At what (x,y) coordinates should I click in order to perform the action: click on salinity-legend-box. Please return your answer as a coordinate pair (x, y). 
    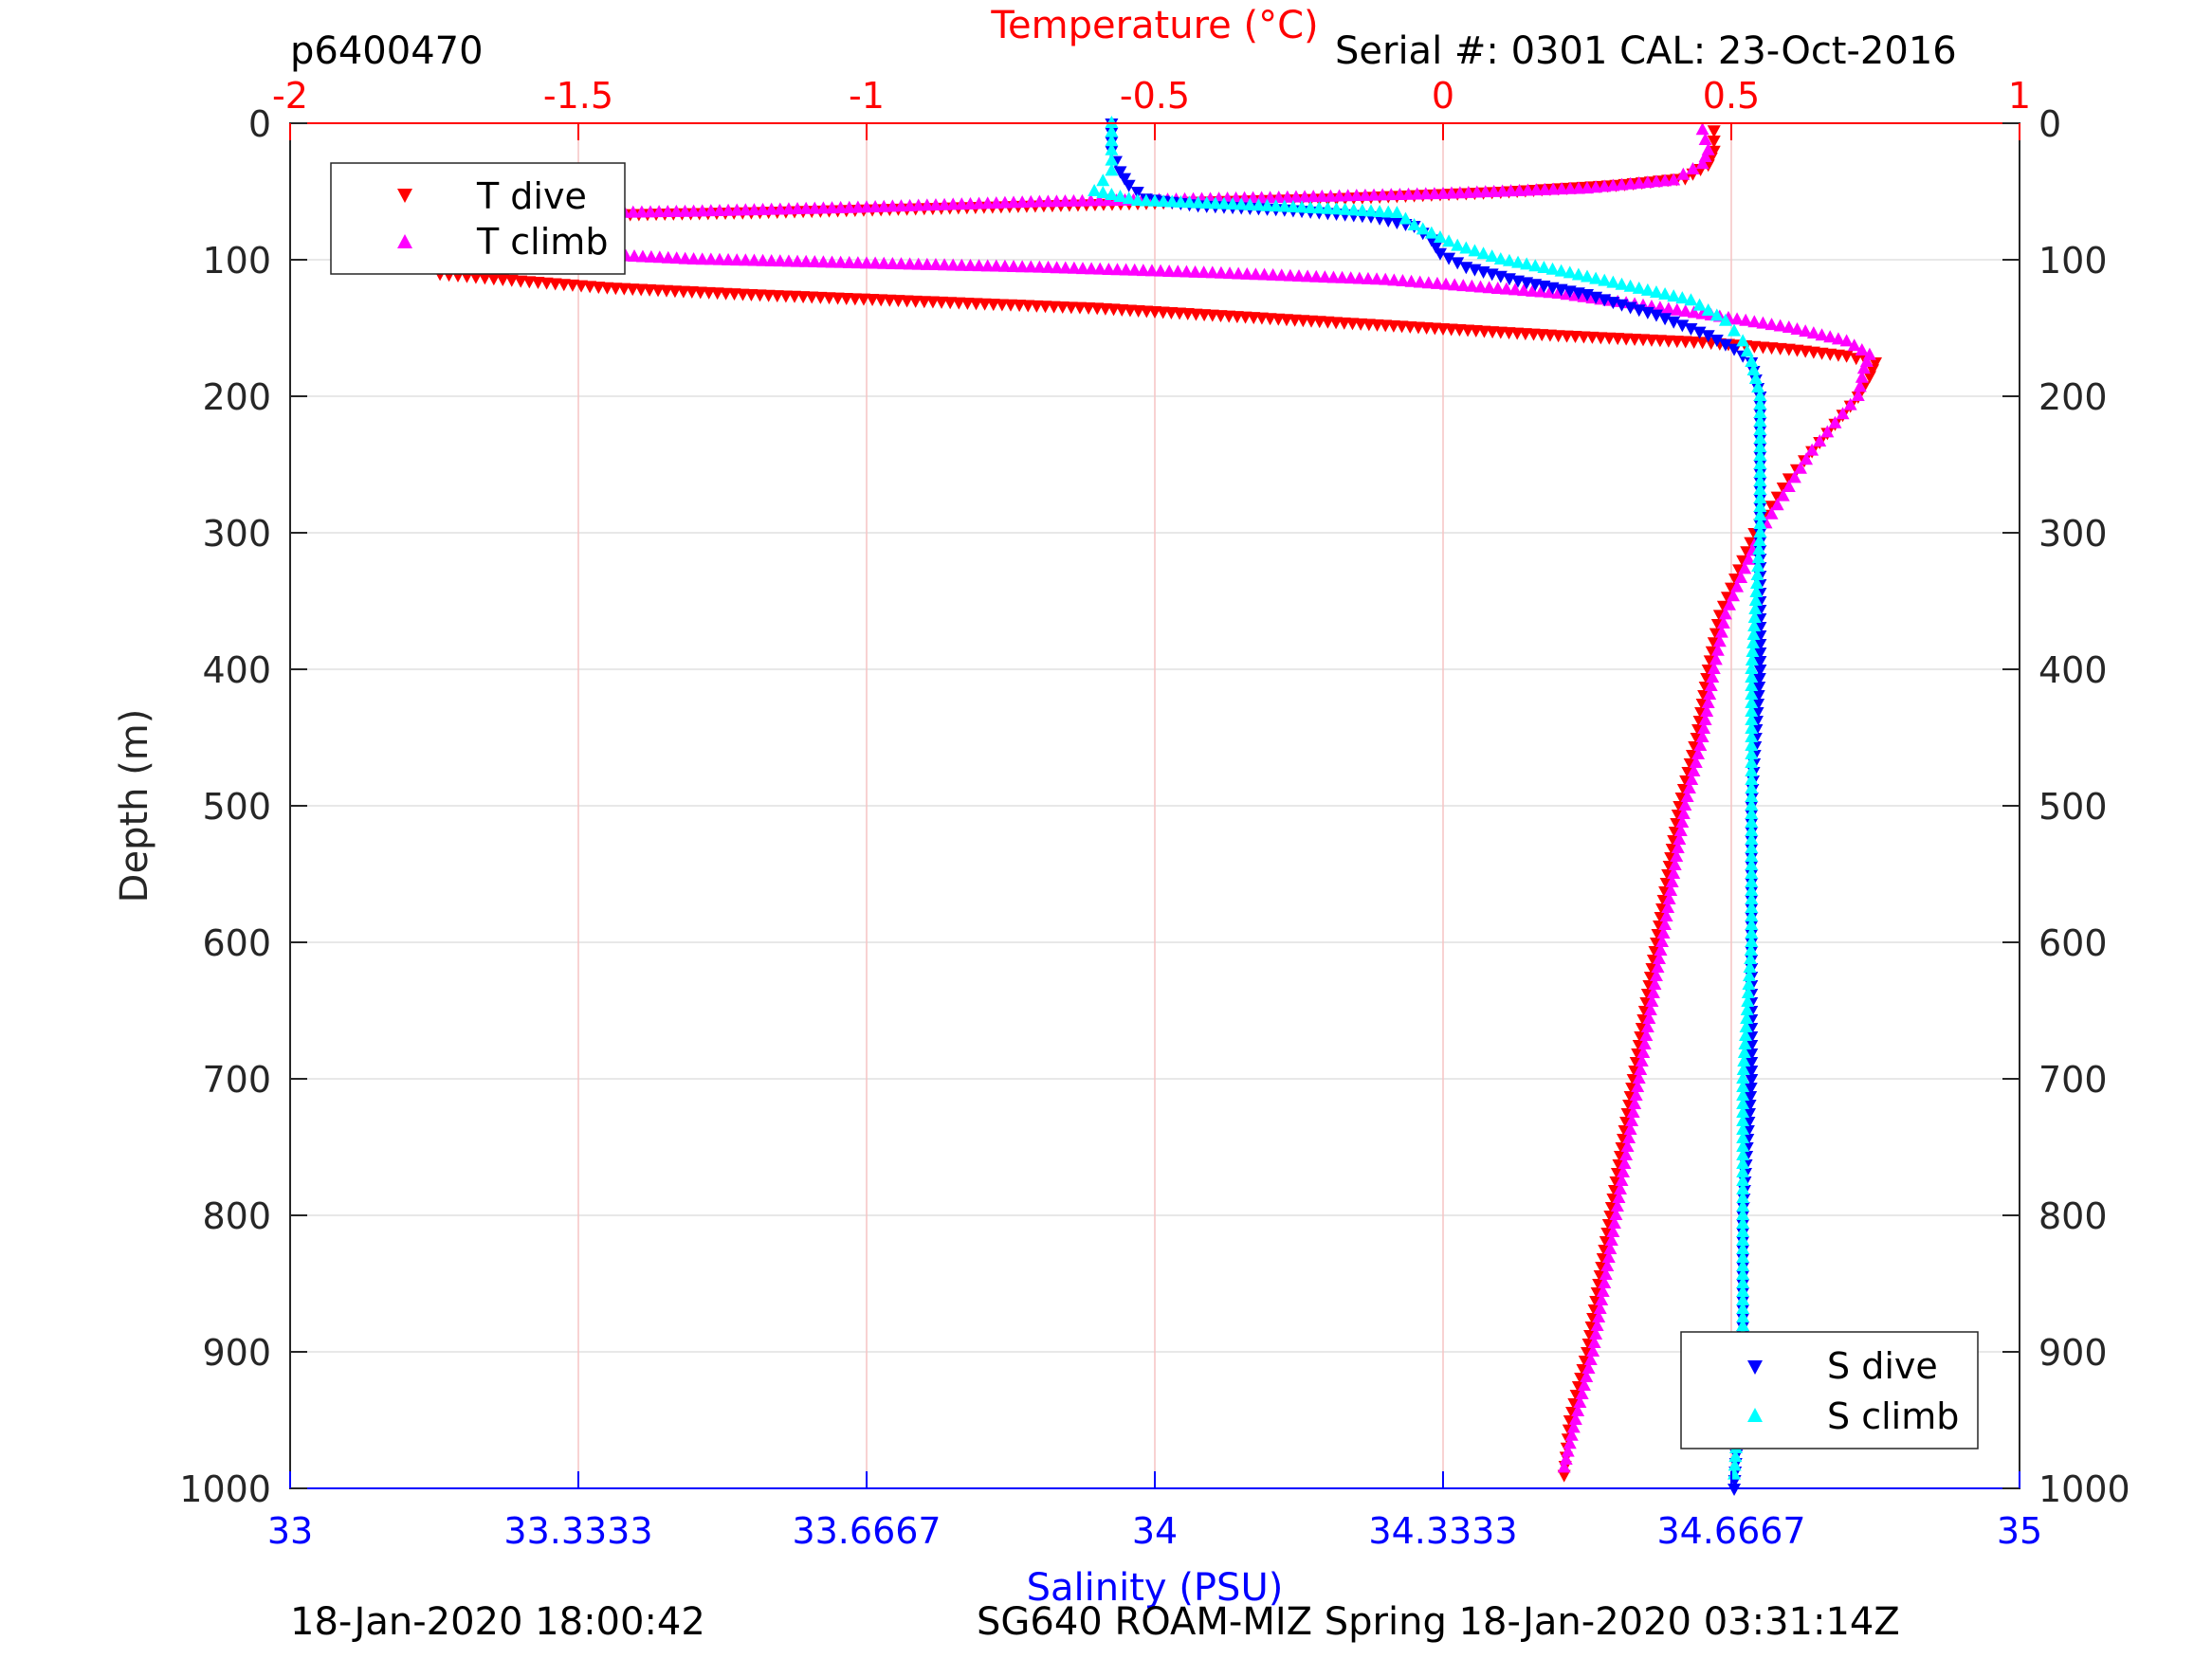
    Looking at the image, I should click on (1829, 1390).